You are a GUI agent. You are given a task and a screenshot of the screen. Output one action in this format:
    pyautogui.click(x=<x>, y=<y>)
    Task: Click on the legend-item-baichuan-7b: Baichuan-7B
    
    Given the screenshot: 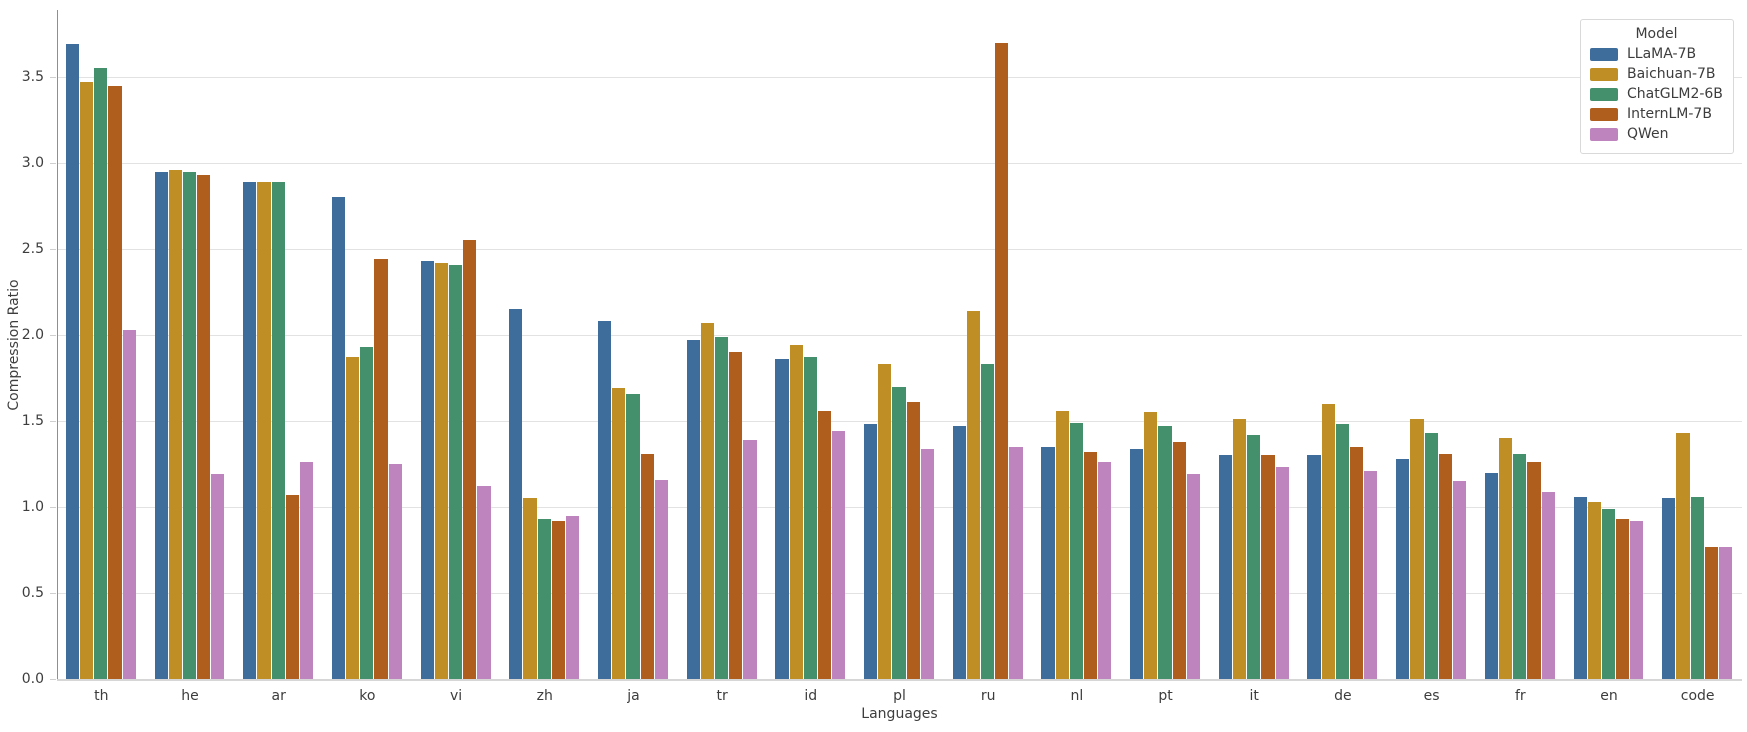 What is the action you would take?
    pyautogui.click(x=1656, y=74)
    